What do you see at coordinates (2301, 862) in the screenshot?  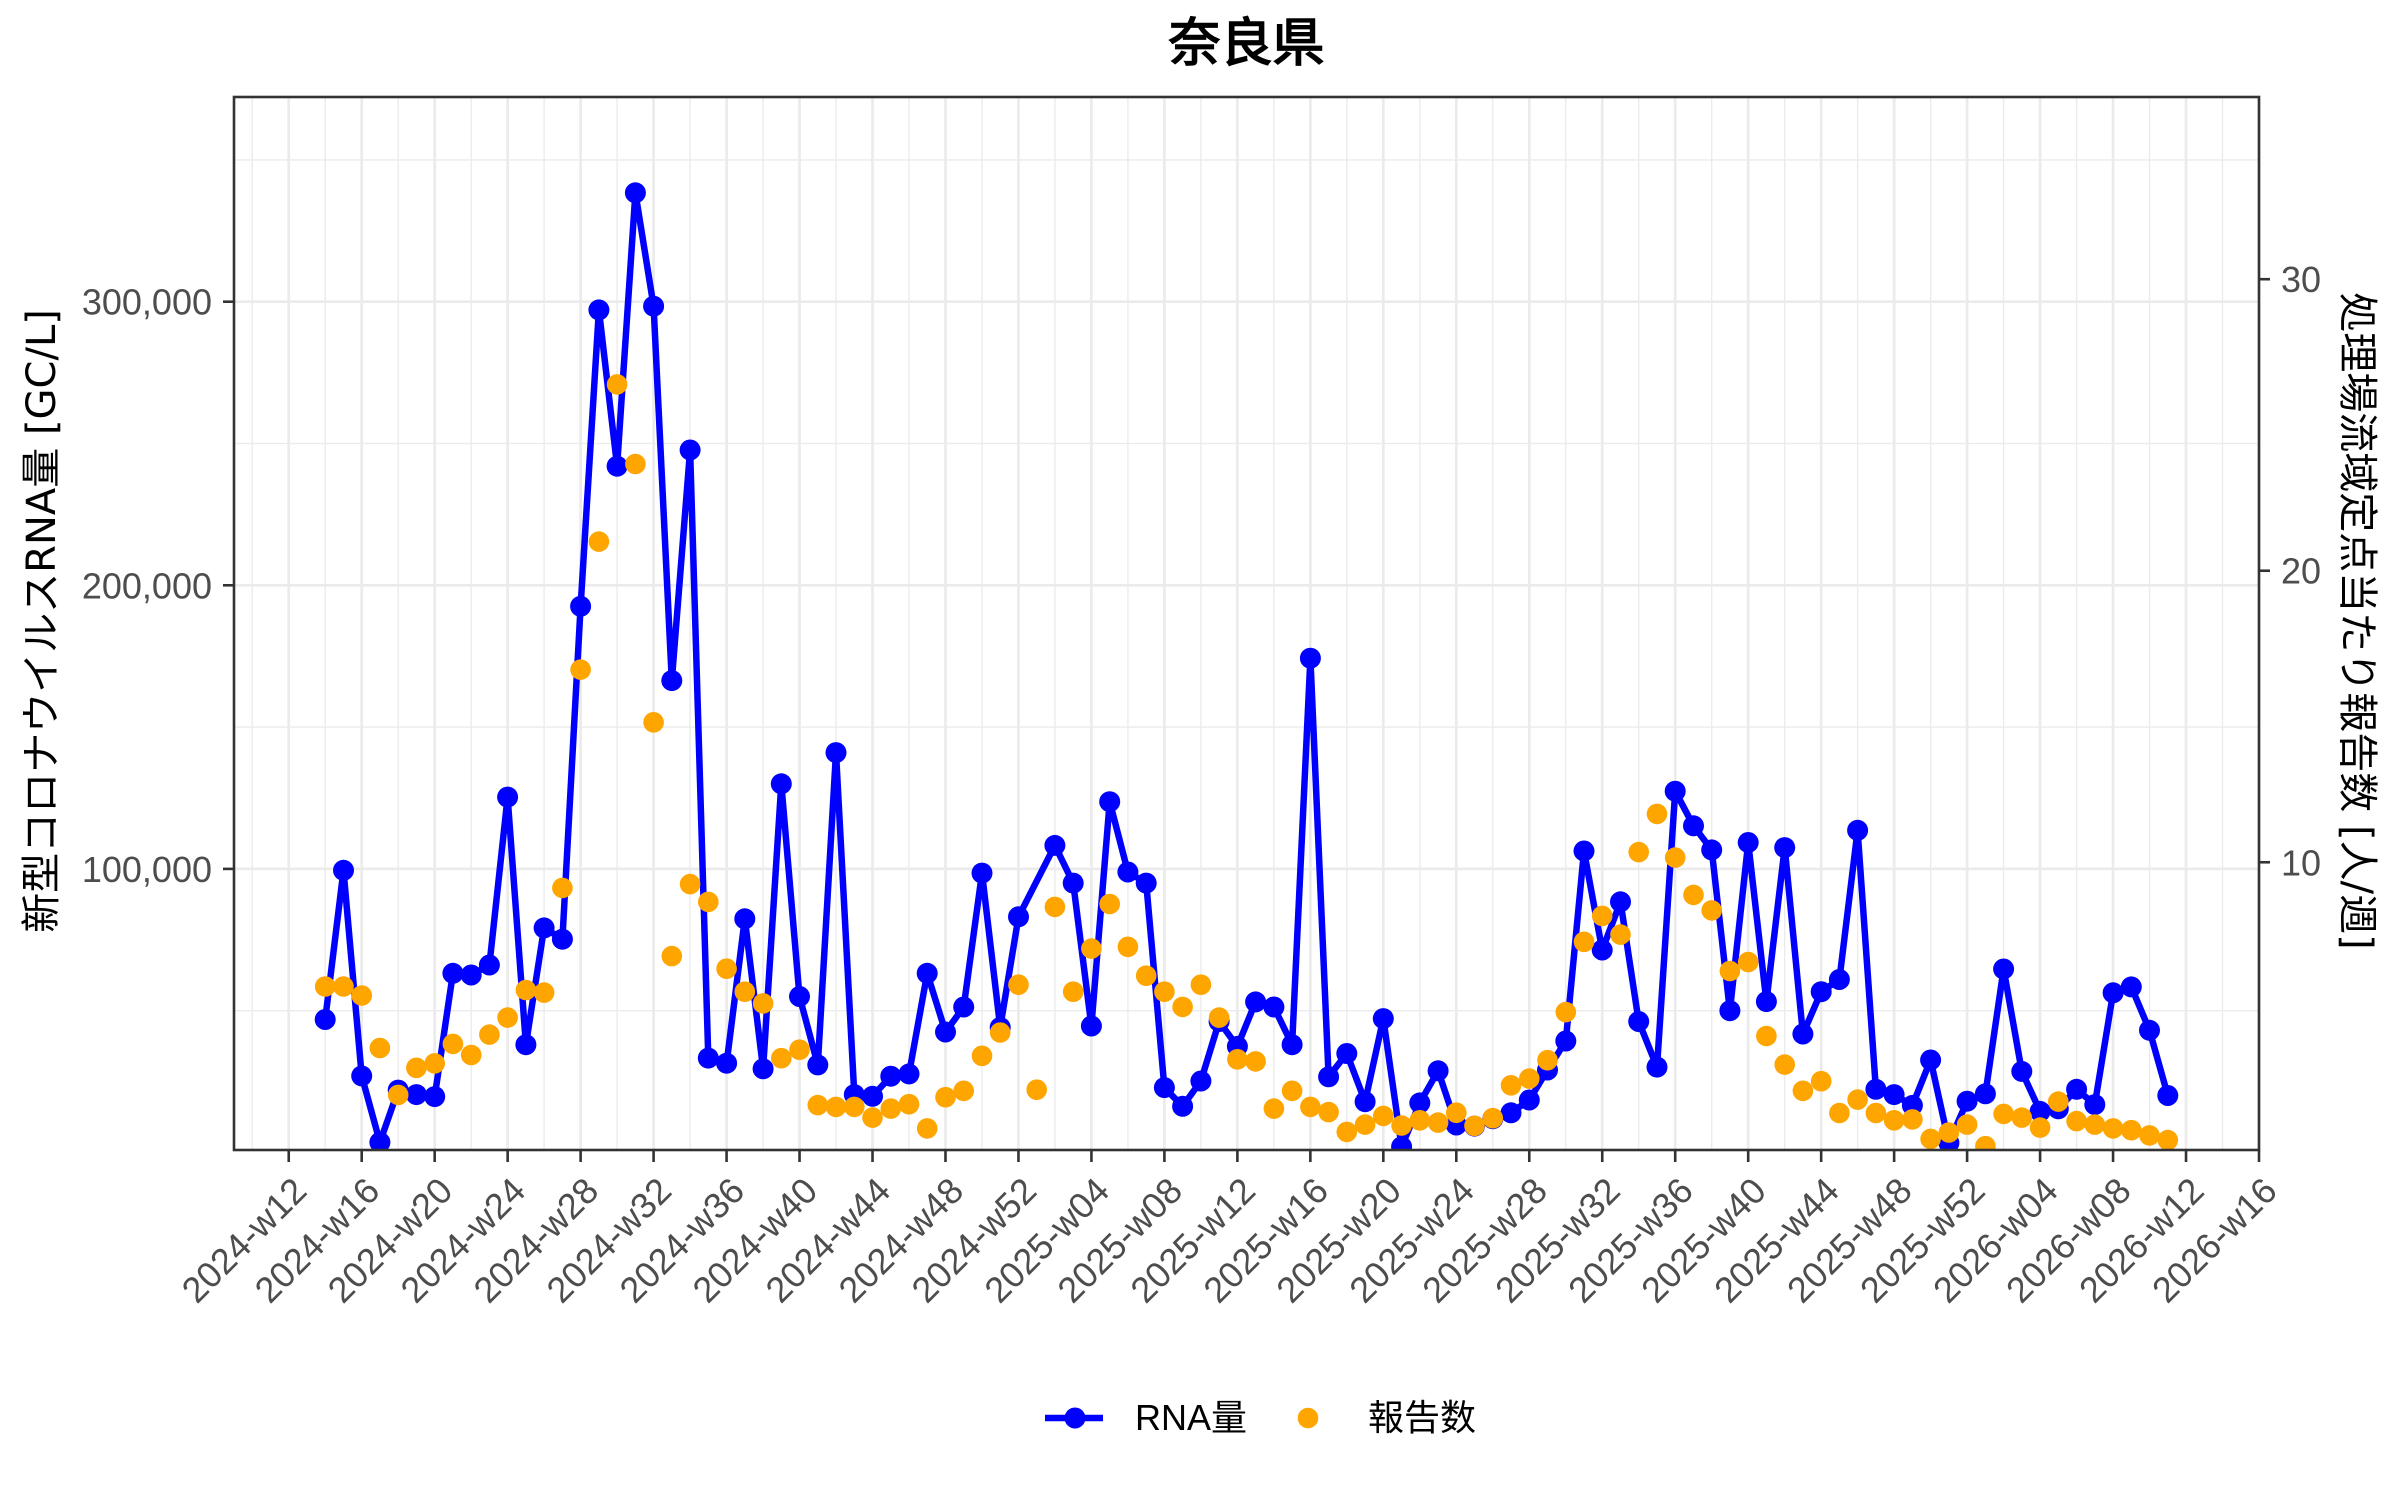 I see `y-tick-label-right: 10` at bounding box center [2301, 862].